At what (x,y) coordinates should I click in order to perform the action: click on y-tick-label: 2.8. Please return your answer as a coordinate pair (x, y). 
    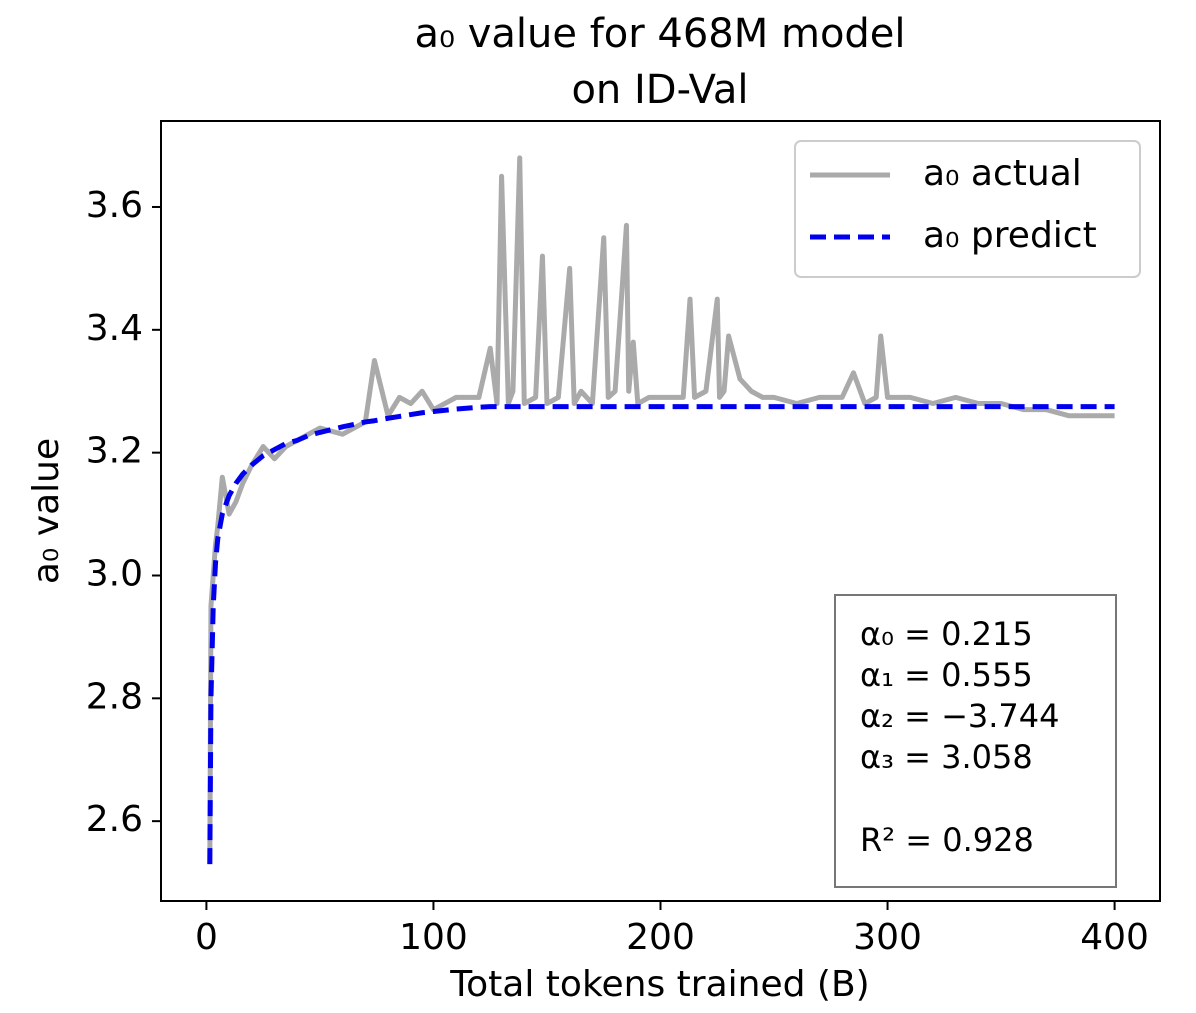
    Looking at the image, I should click on (114, 696).